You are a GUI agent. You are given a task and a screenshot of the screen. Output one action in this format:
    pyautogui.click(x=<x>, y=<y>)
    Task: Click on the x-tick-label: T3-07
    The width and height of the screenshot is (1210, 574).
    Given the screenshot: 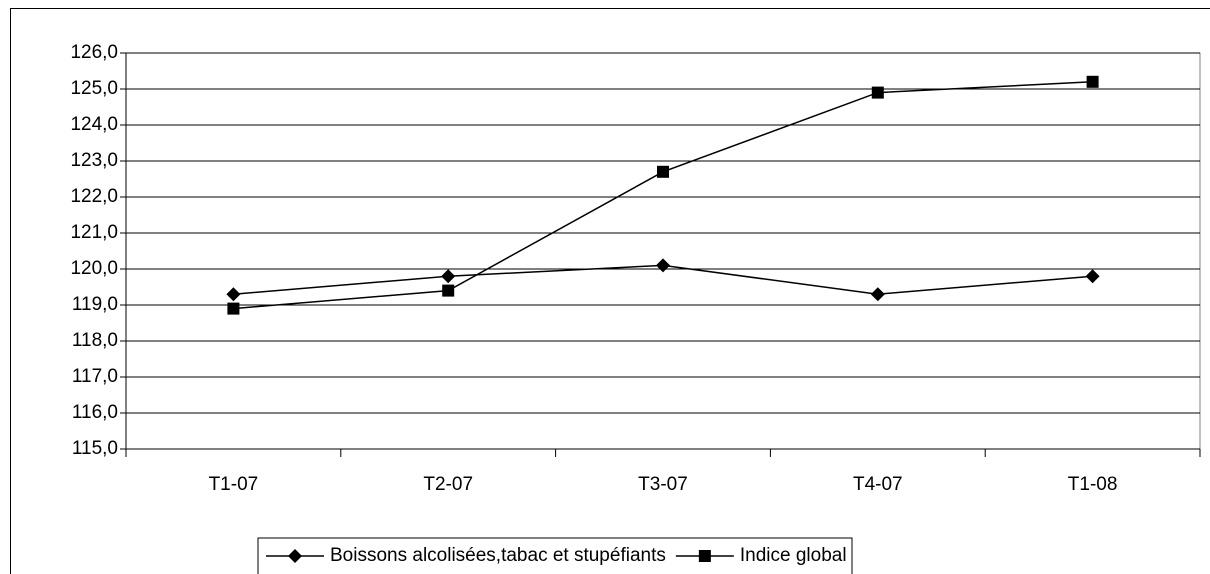 What is the action you would take?
    pyautogui.click(x=663, y=484)
    